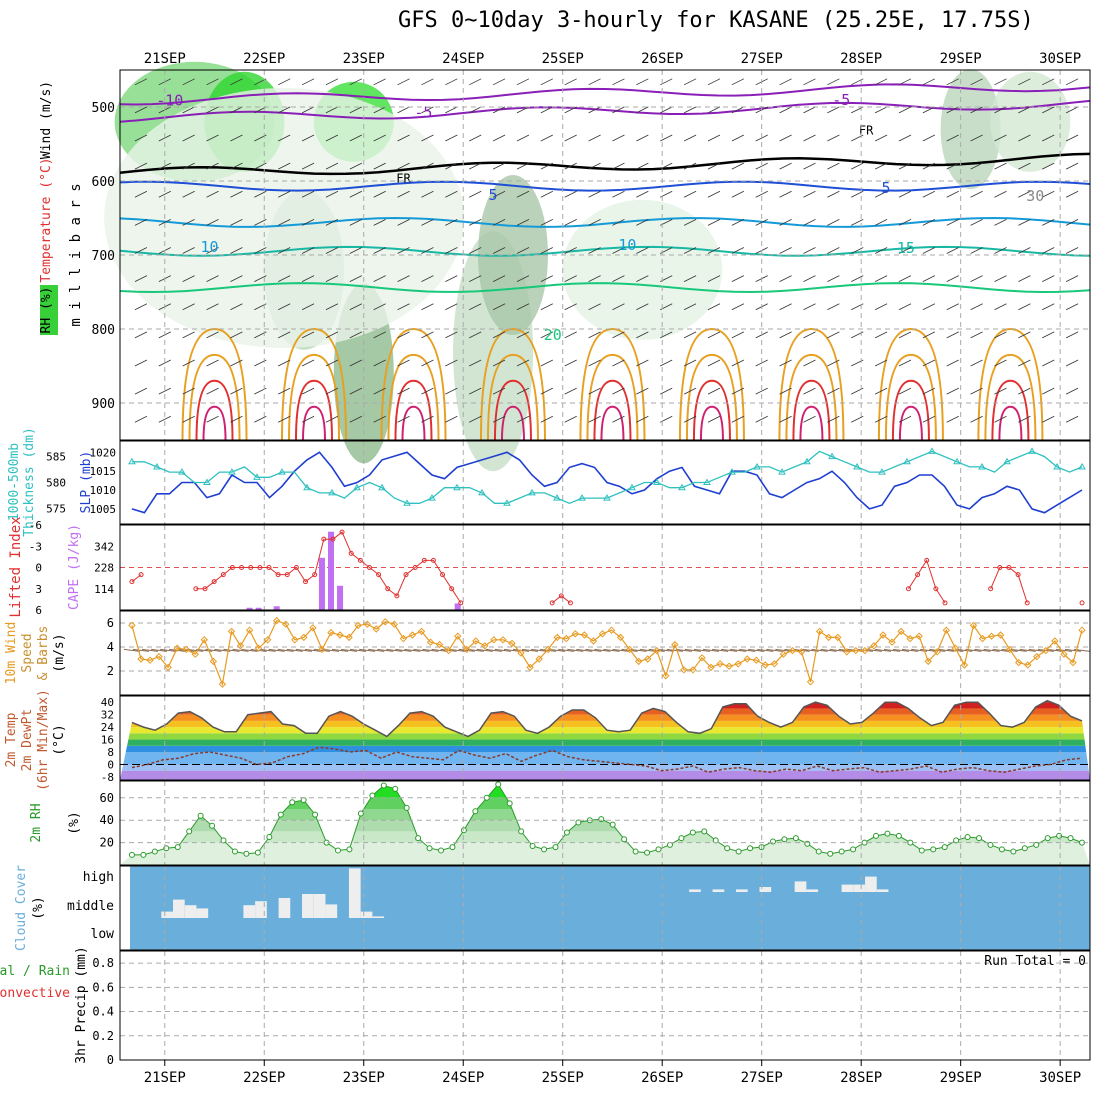 The width and height of the screenshot is (1100, 1100). Describe the element at coordinates (38, 907) in the screenshot. I see `cloud-unit-label: (%)` at that location.